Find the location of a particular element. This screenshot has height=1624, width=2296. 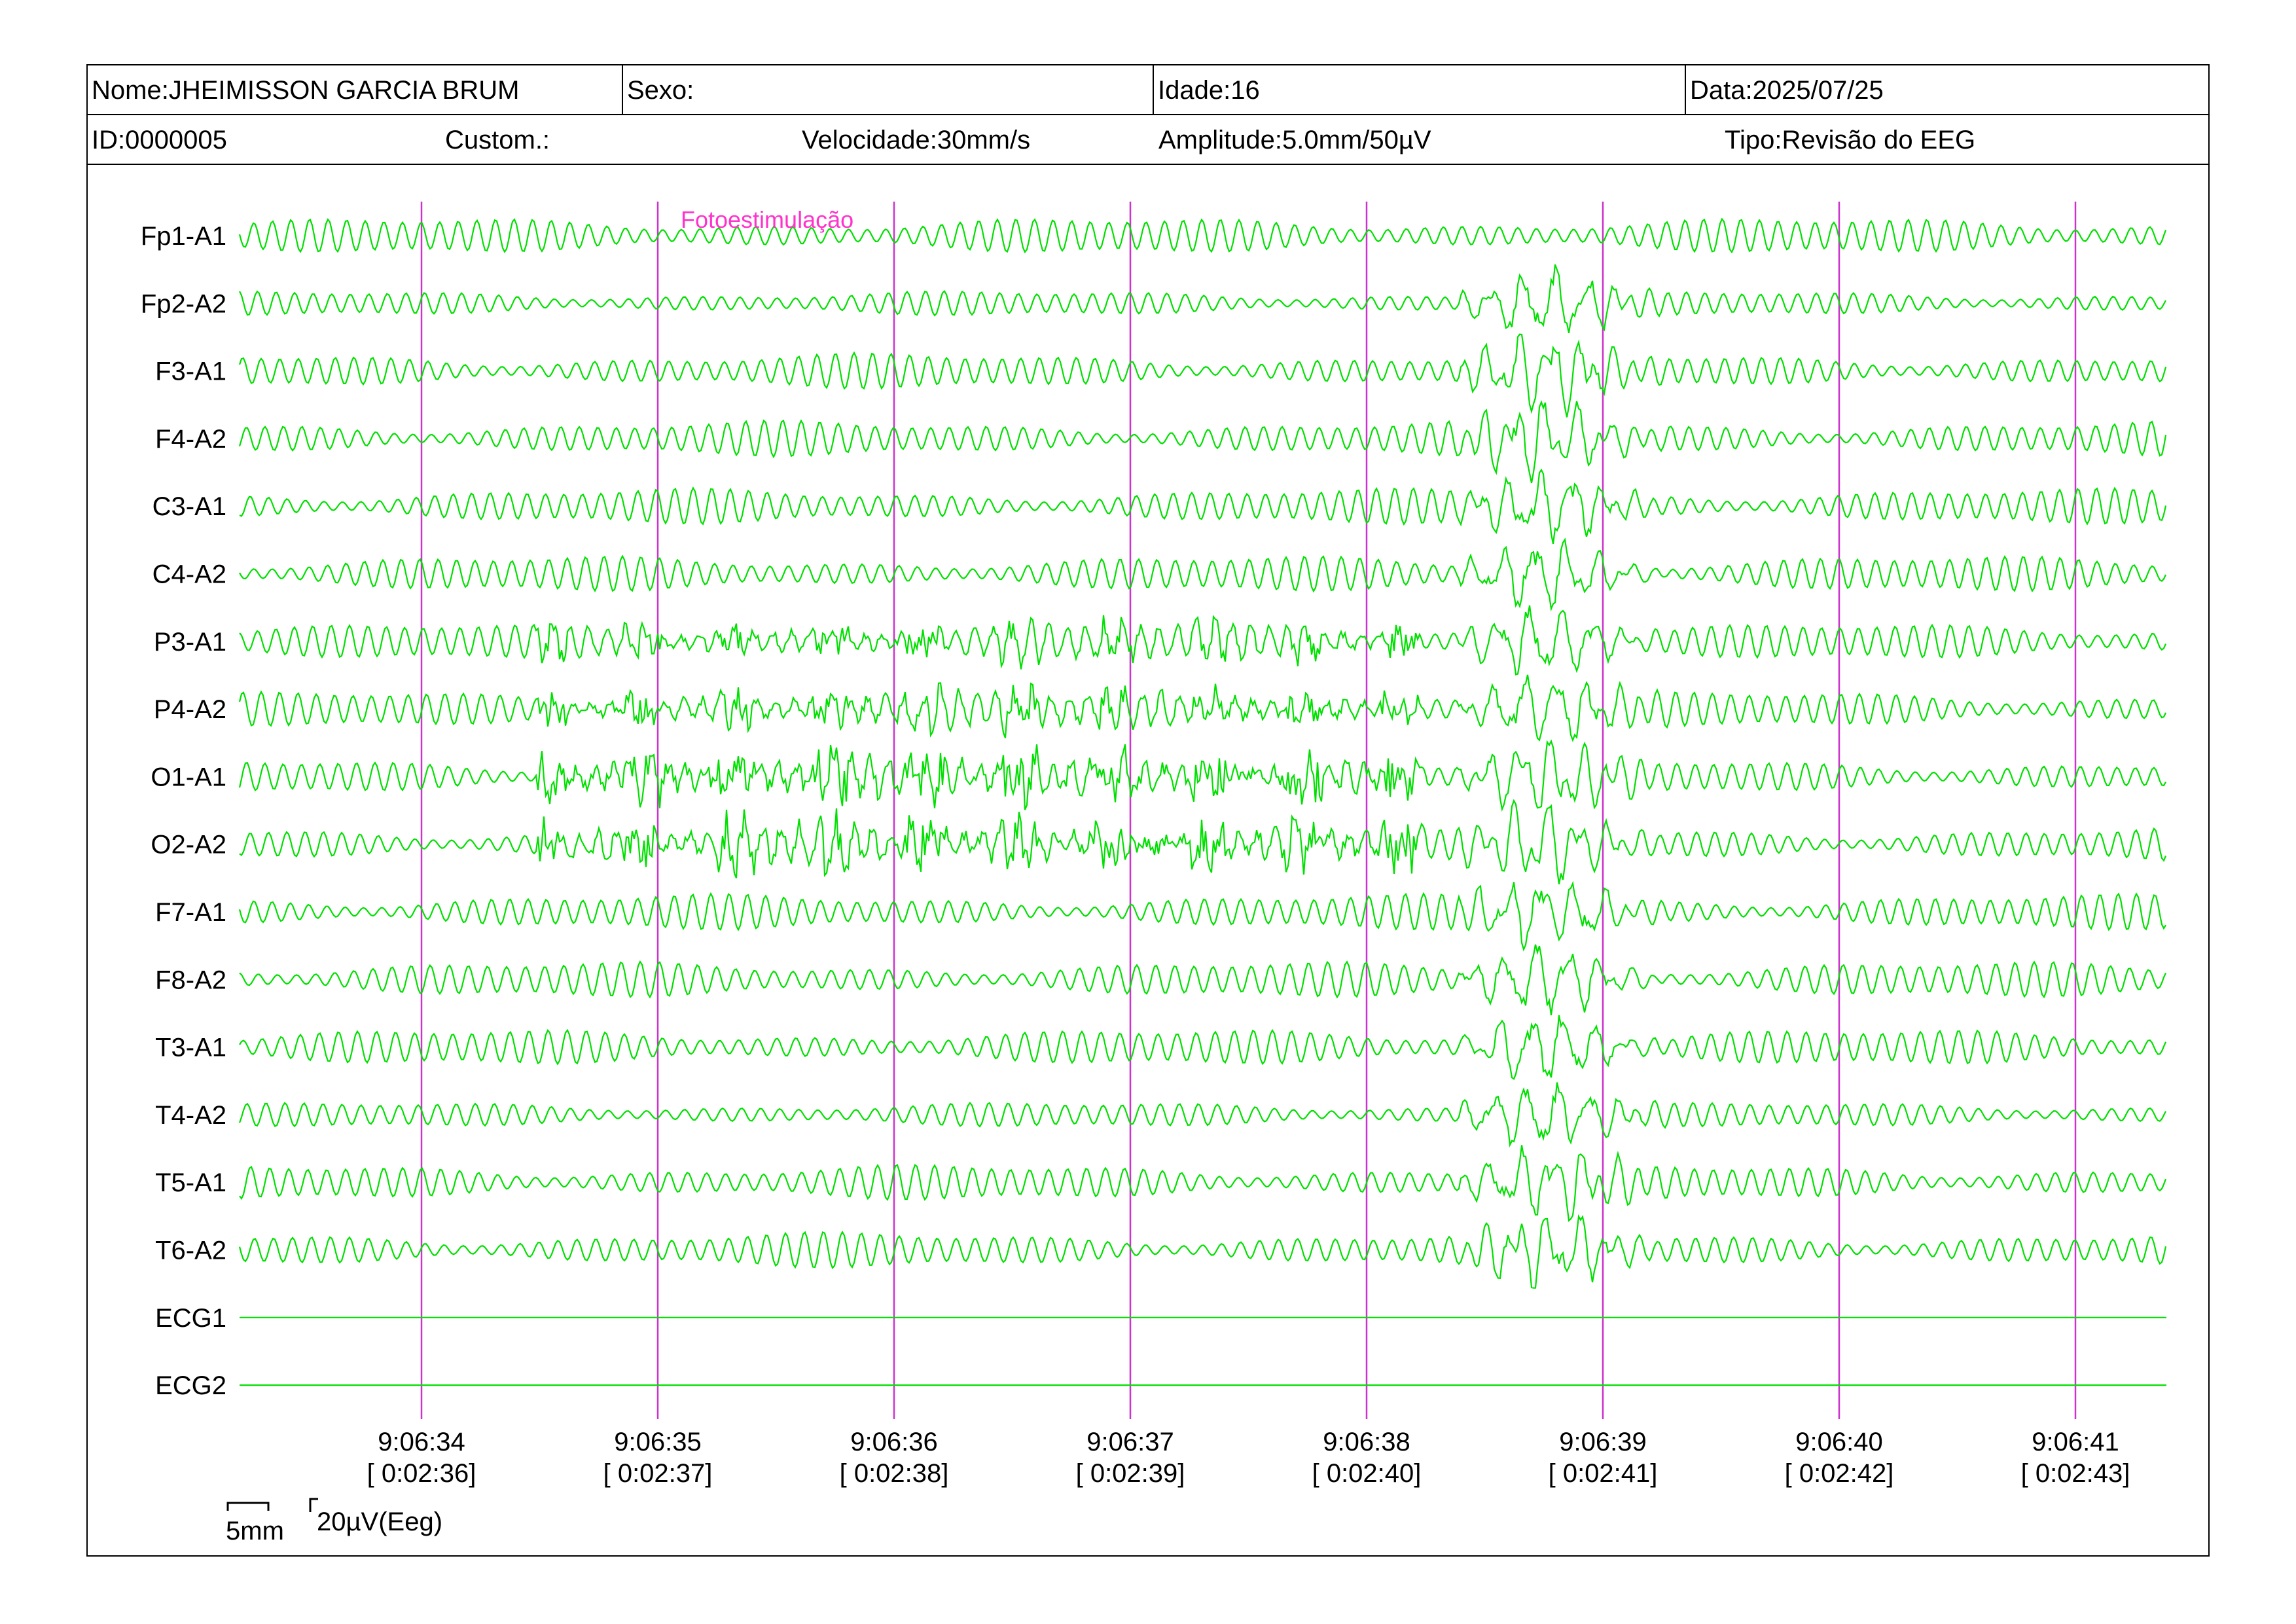

patient-age: Idade:16 is located at coordinates (1419, 89).